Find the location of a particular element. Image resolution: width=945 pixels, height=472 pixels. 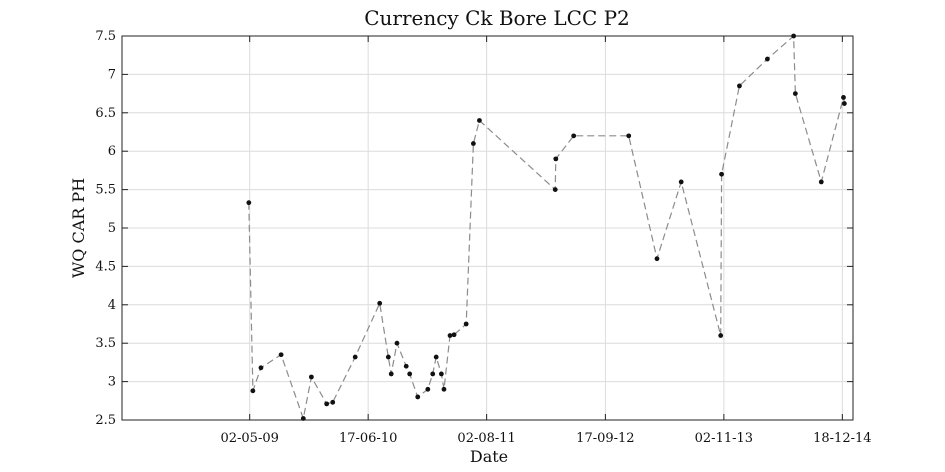

y-tick-label: 7 is located at coordinates (112, 74).